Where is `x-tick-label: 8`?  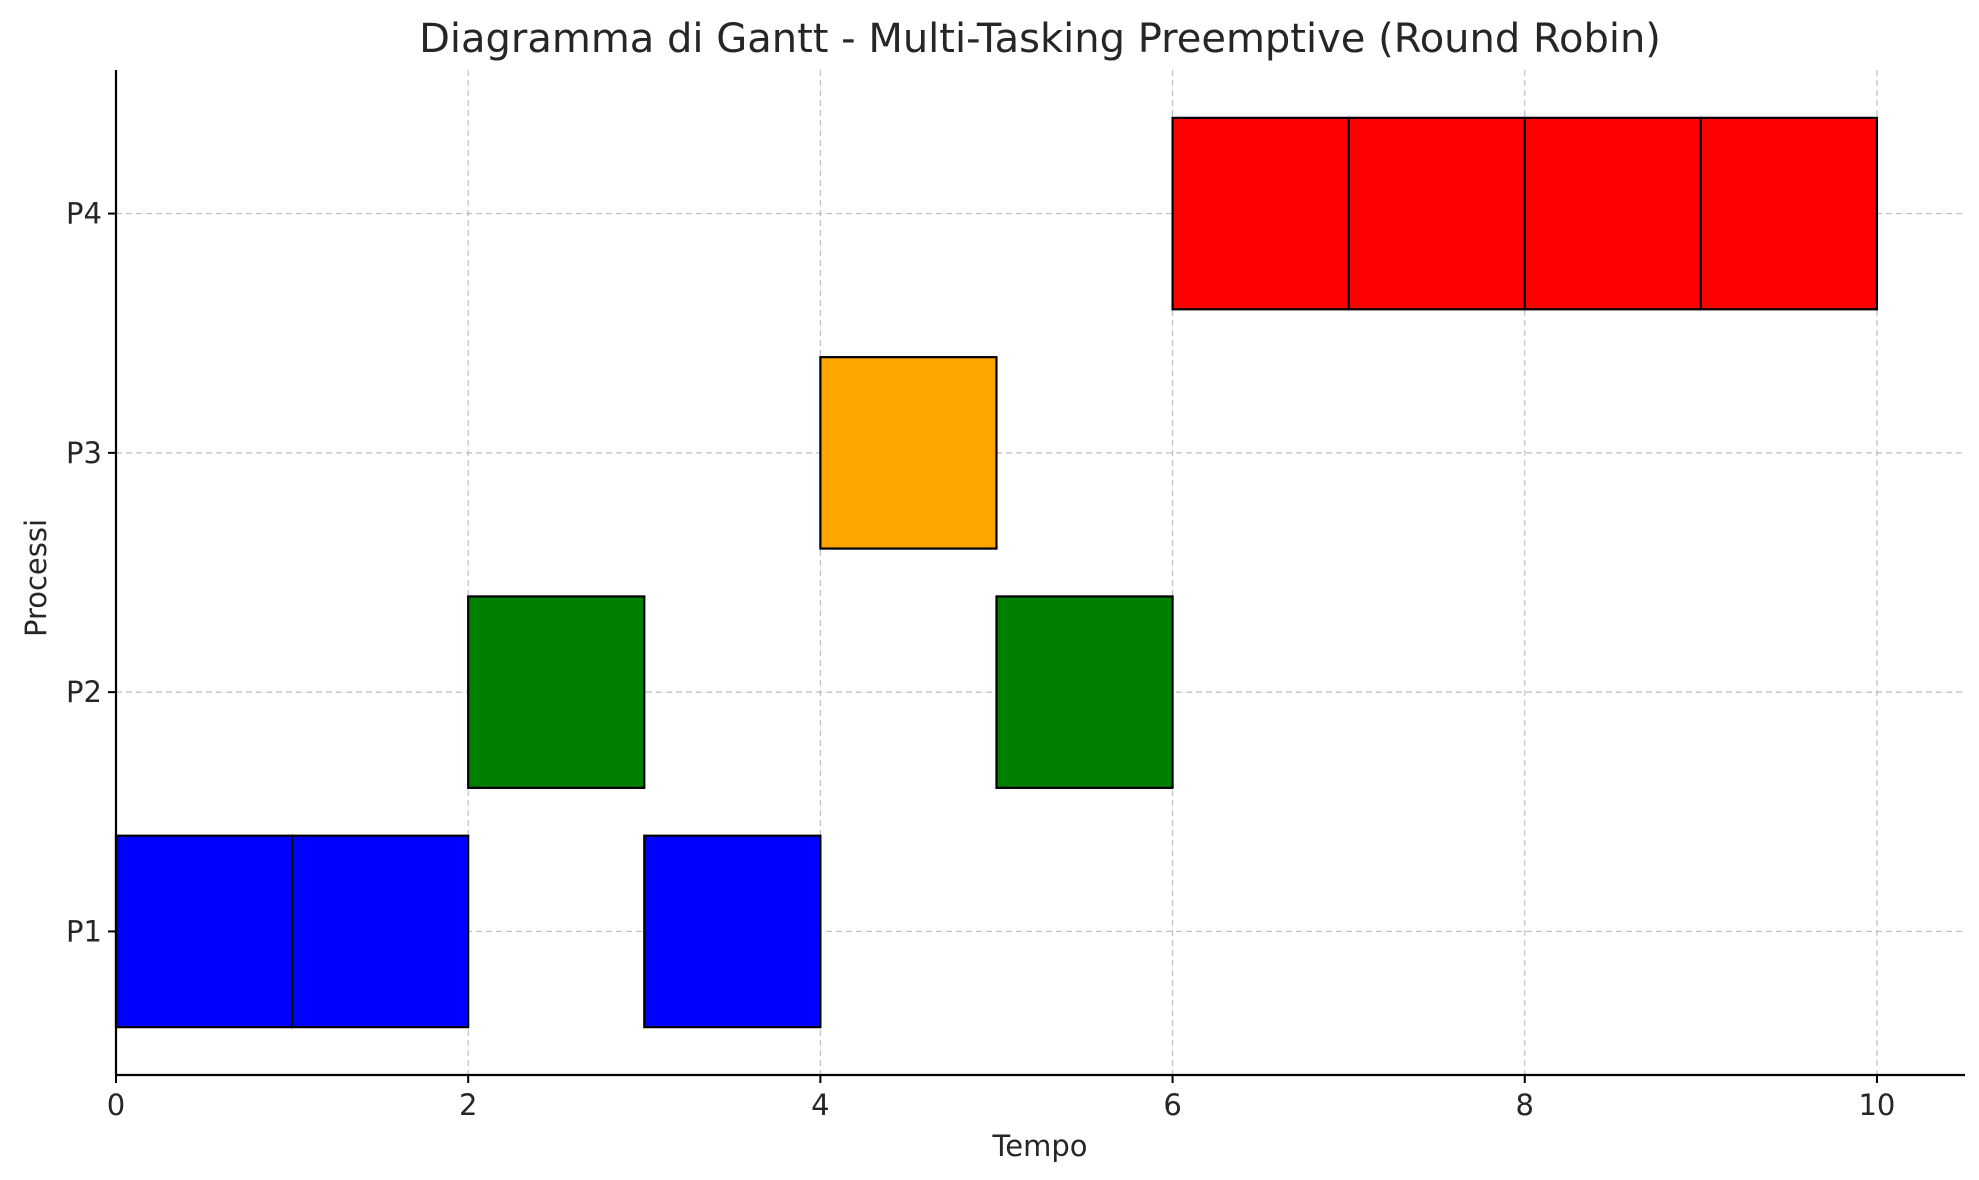
x-tick-label: 8 is located at coordinates (1525, 1105).